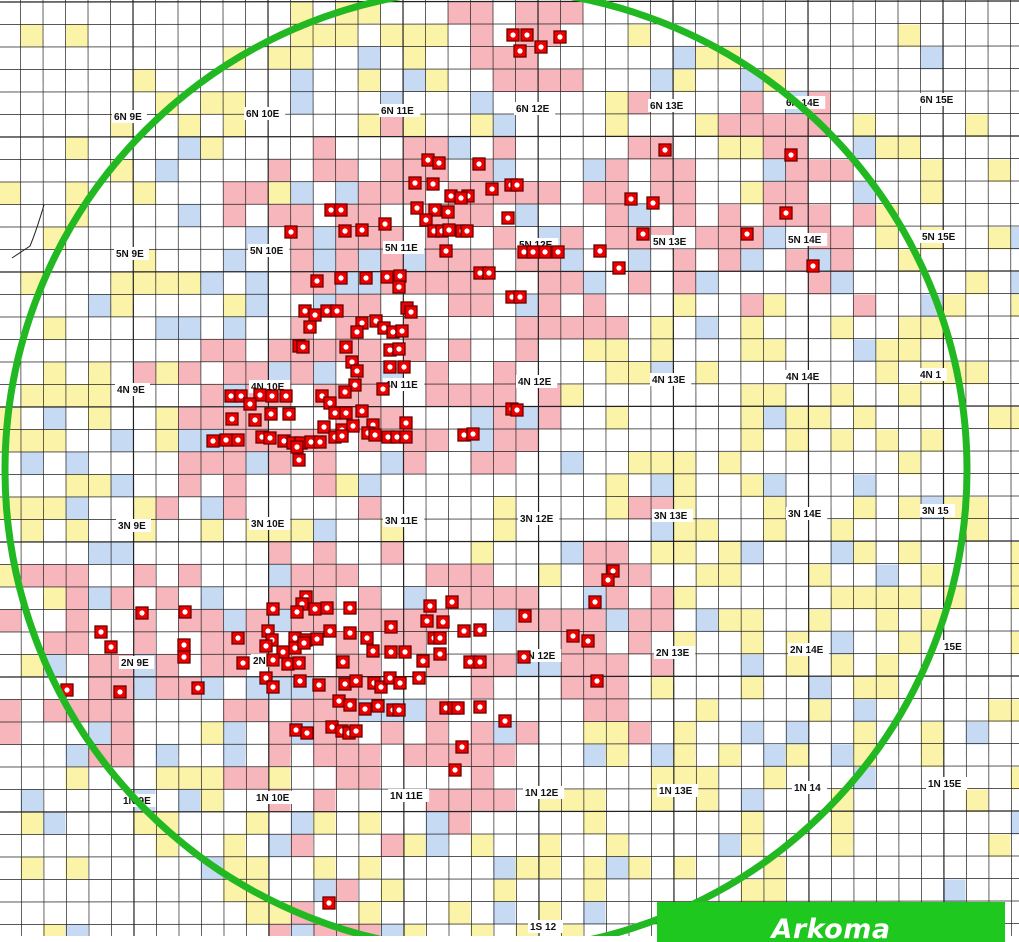 This screenshot has width=1019, height=942. Describe the element at coordinates (953, 647) in the screenshot. I see `township-label: 15E` at that location.